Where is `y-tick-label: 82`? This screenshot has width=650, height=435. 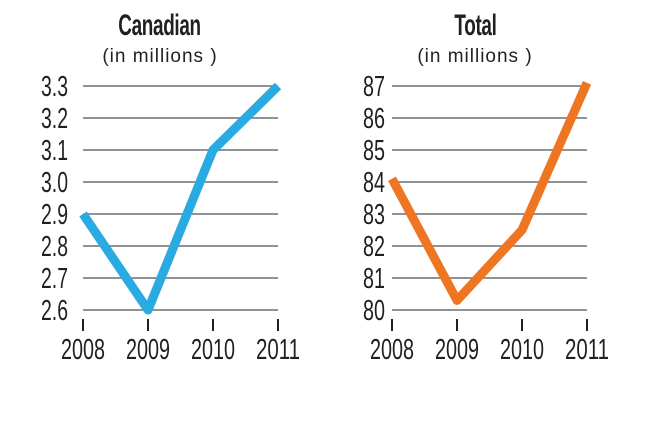 y-tick-label: 82 is located at coordinates (374, 247).